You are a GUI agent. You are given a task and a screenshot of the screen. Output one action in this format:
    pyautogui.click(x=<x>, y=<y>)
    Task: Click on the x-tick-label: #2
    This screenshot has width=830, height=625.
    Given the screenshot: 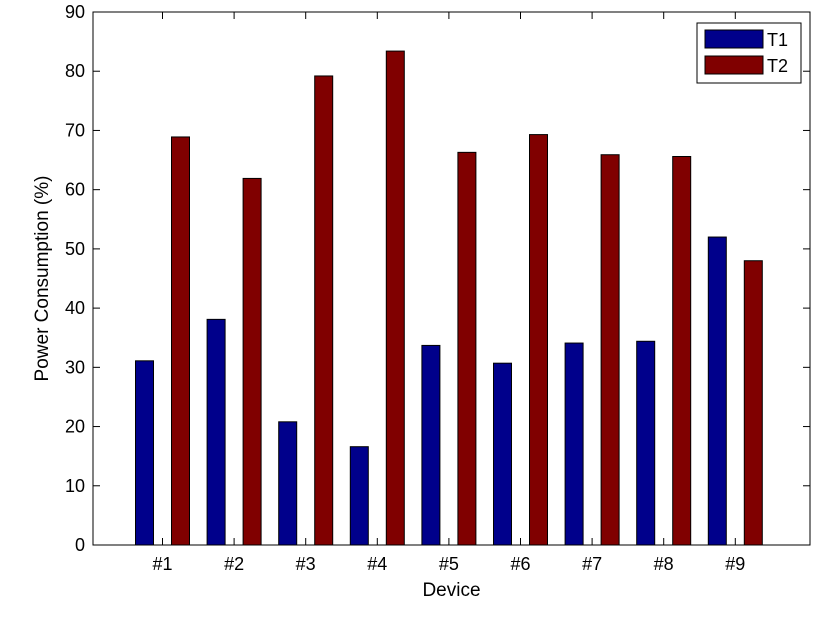 What is the action you would take?
    pyautogui.click(x=234, y=564)
    